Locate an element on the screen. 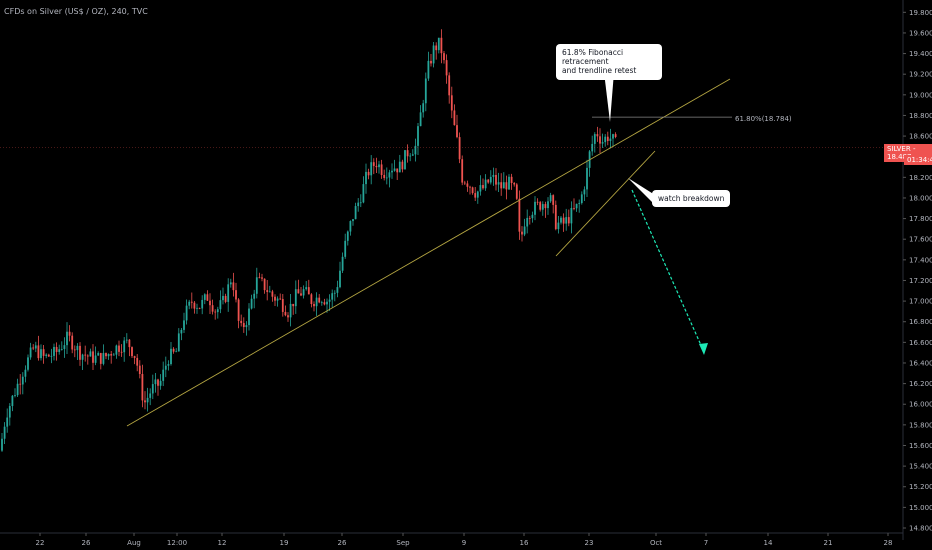 This screenshot has width=932, height=550. time-axis: 22 26 Aug 12:00 12 19 26 Sep 9 16 23 Oct 7 14 21 28 is located at coordinates (451, 539).